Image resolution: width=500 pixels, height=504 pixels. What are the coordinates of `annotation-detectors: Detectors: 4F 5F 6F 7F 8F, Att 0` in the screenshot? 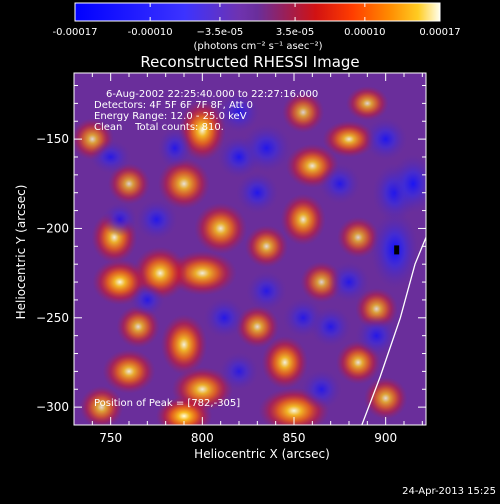 It's located at (173, 105).